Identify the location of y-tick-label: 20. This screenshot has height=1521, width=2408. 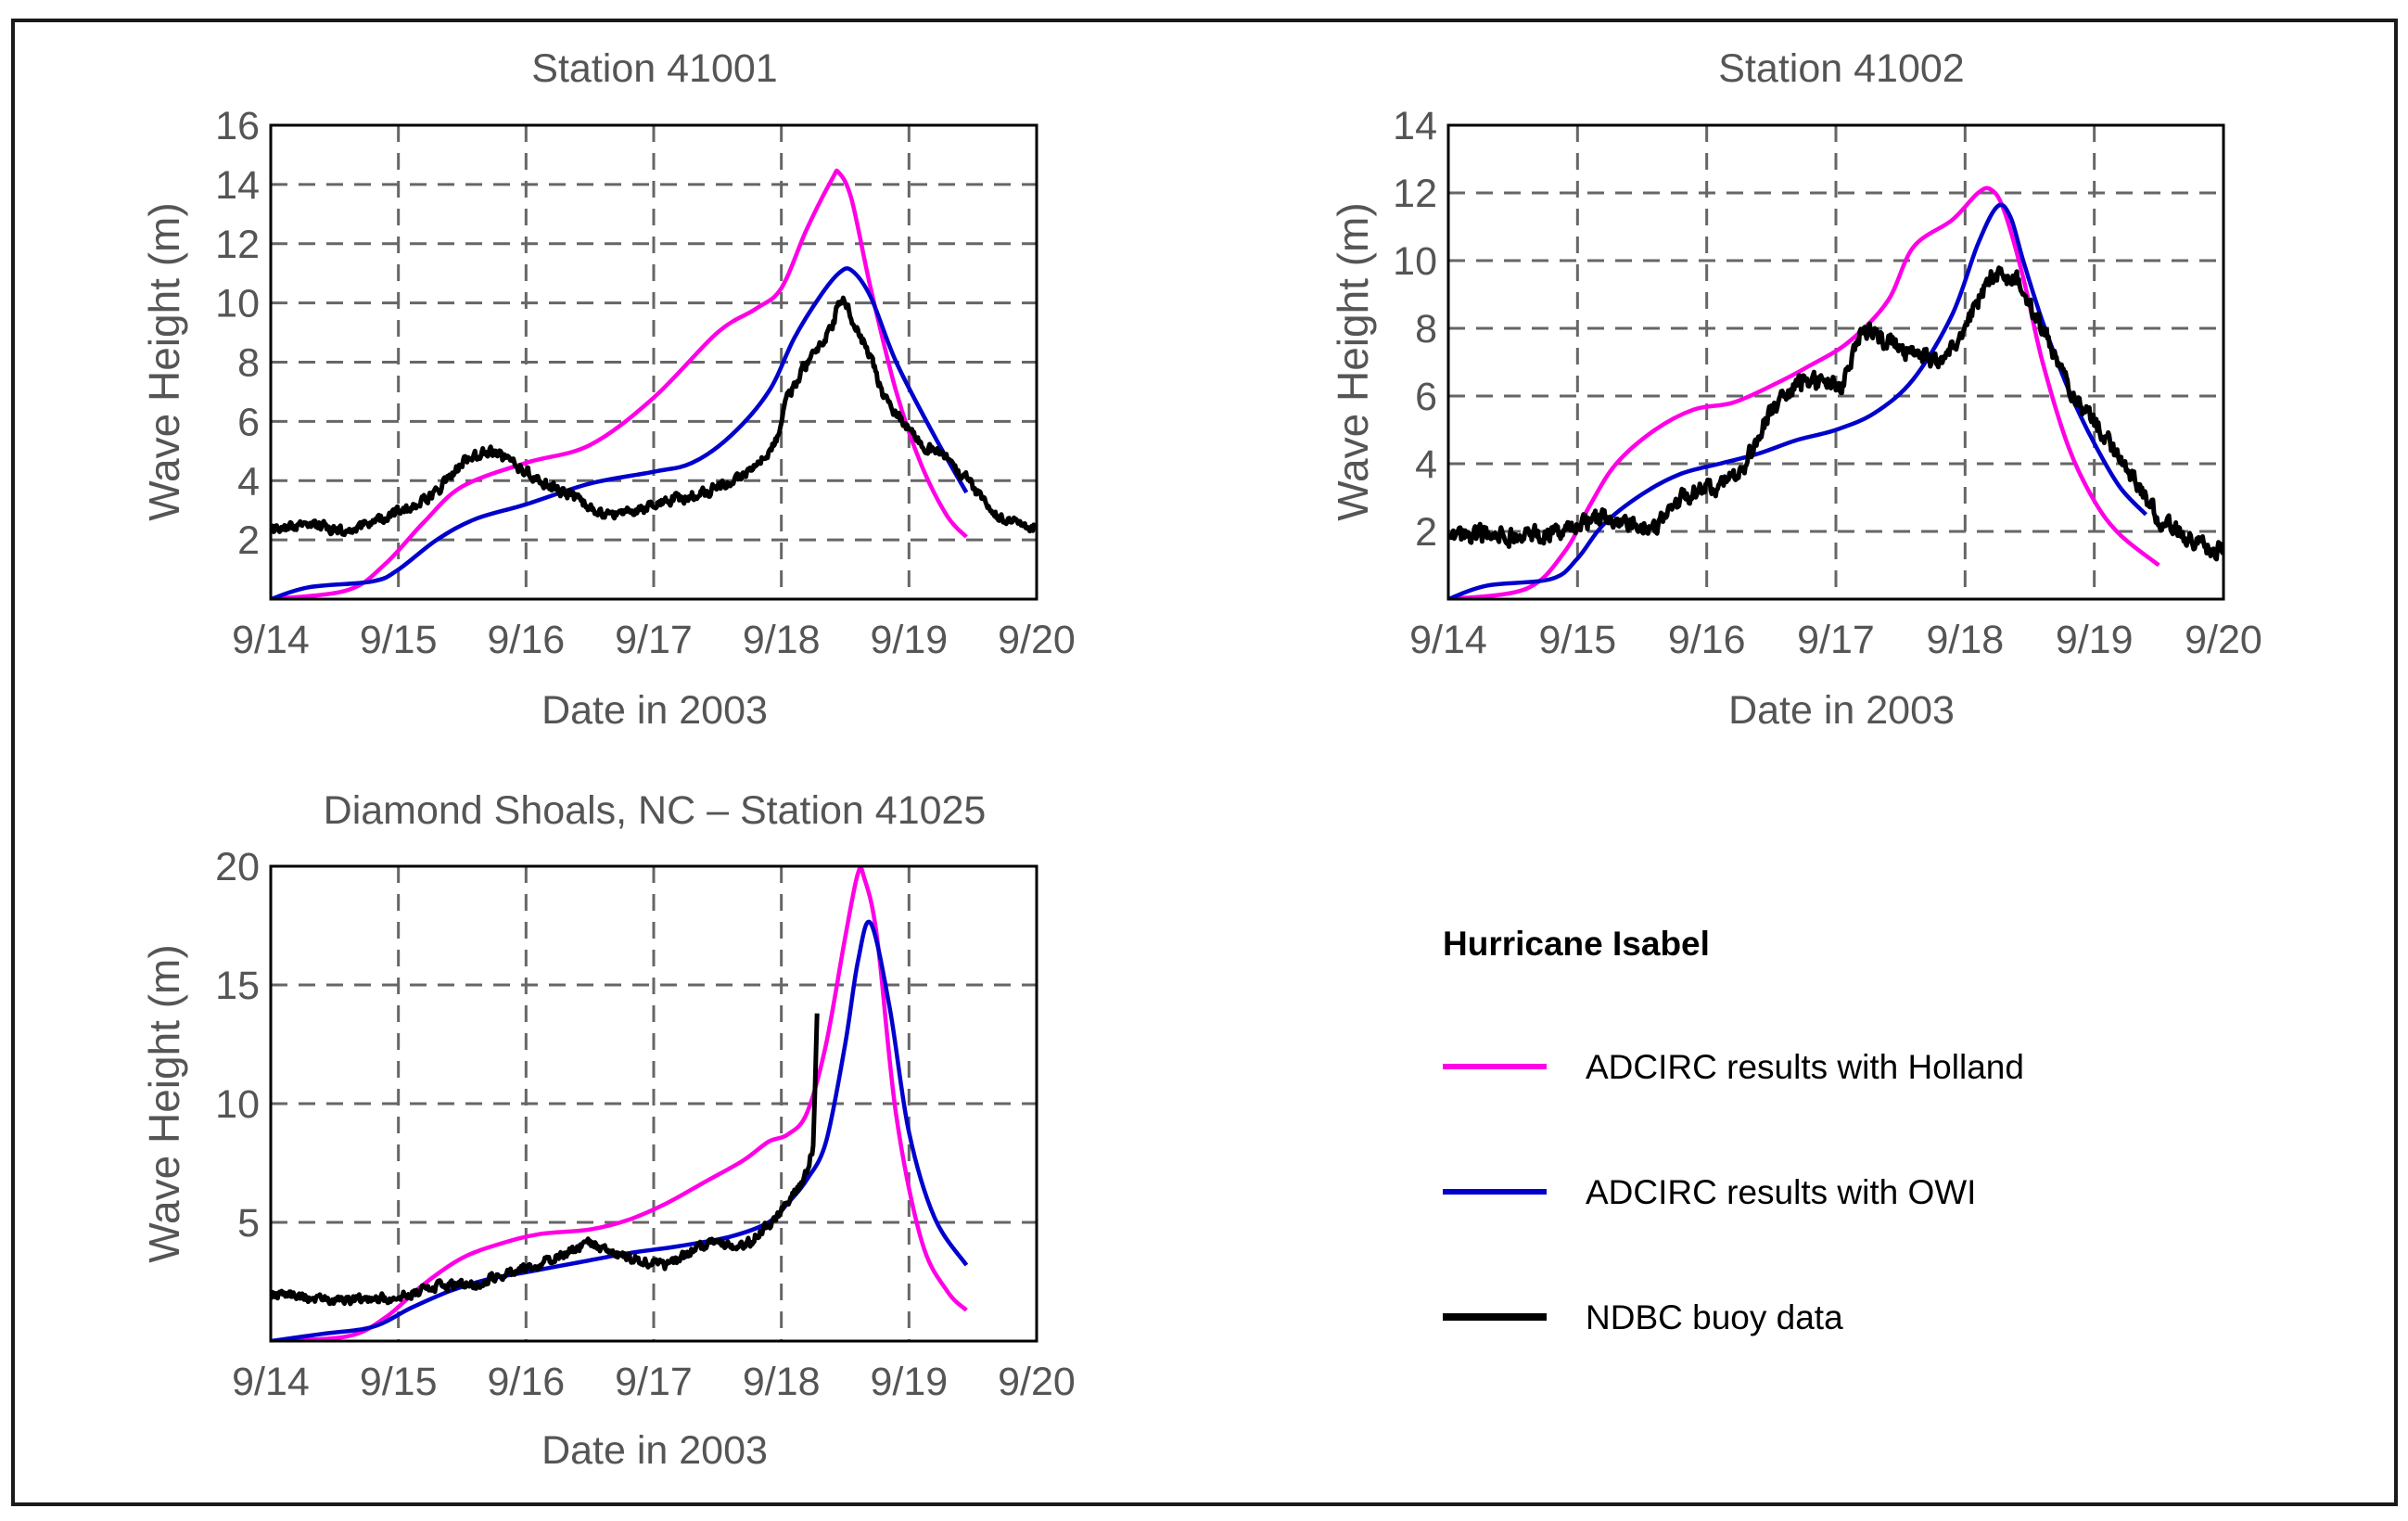
(237, 867).